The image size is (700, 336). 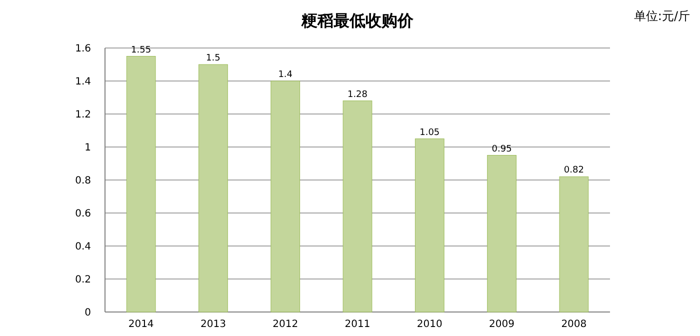 I want to click on y-tick-label: 1, so click(x=87, y=148).